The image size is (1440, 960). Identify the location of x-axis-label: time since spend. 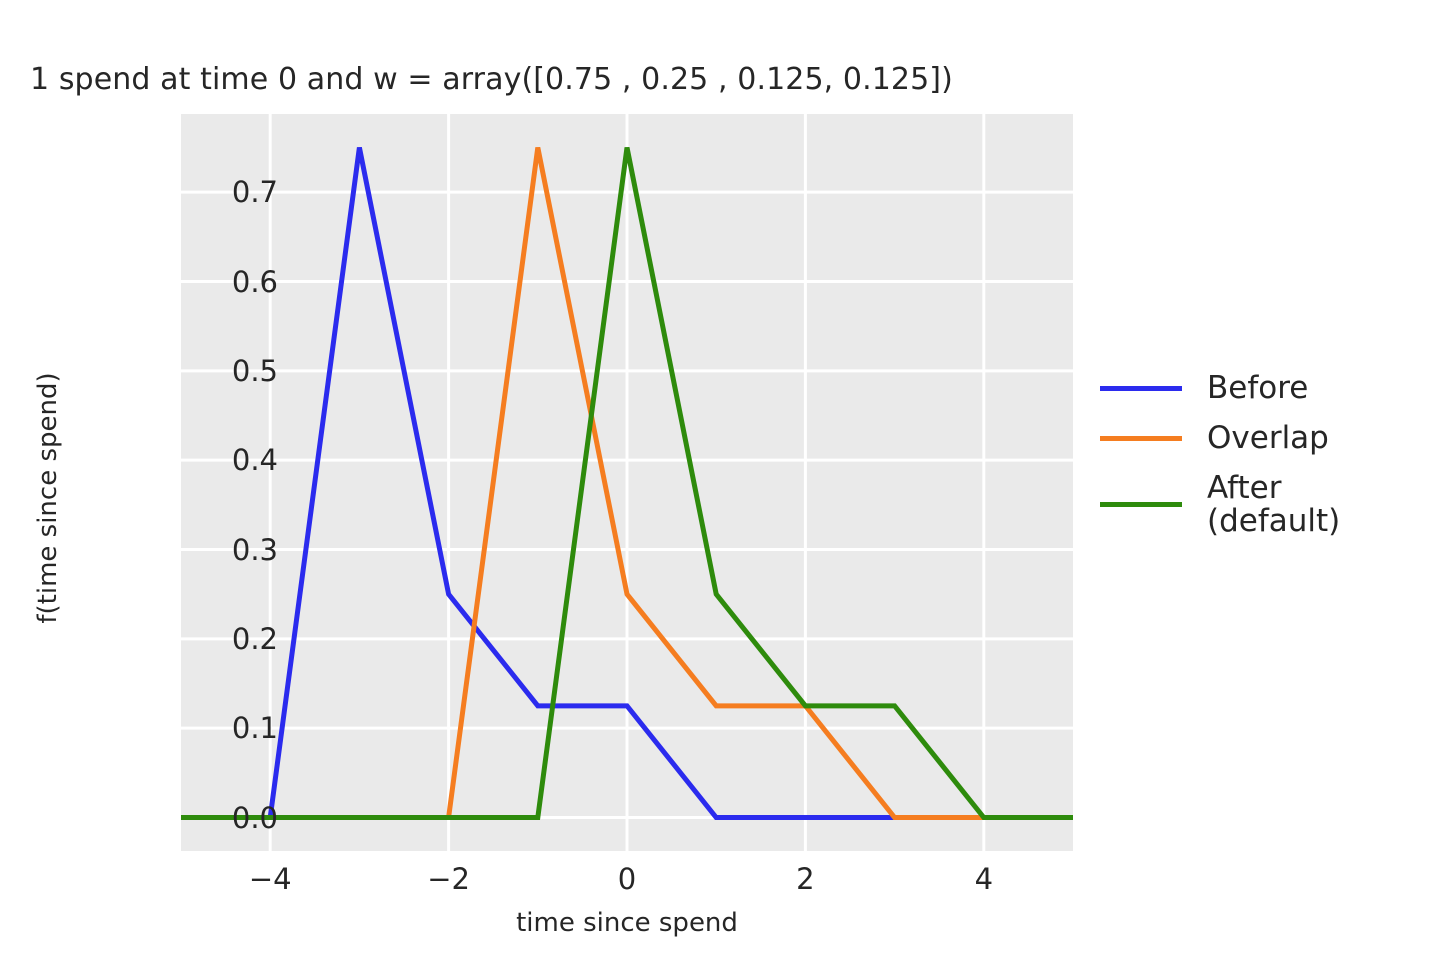
(627, 923).